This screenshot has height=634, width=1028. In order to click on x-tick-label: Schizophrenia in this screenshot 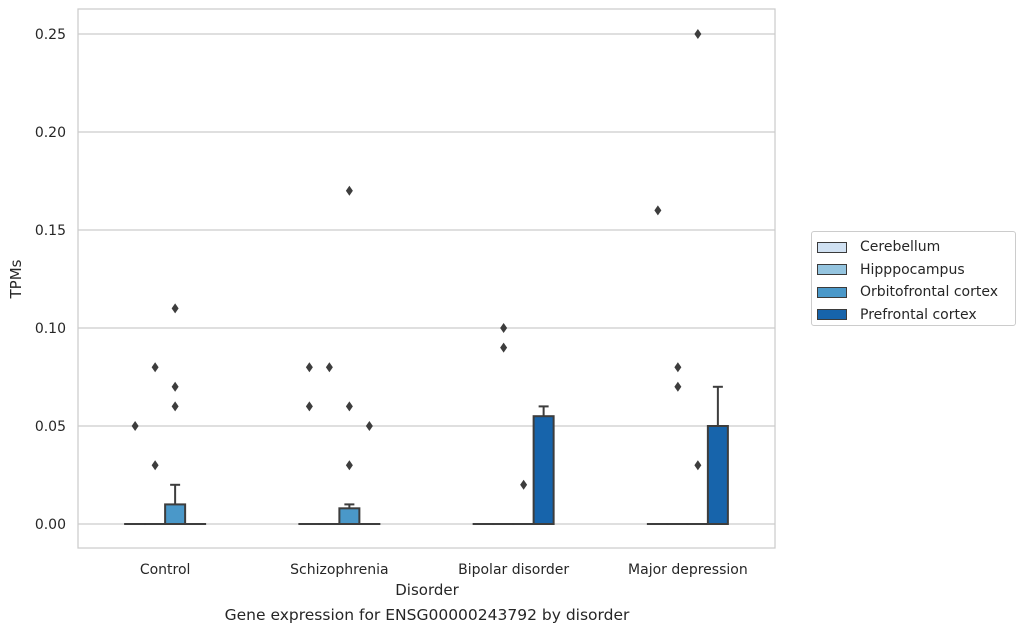, I will do `click(339, 570)`.